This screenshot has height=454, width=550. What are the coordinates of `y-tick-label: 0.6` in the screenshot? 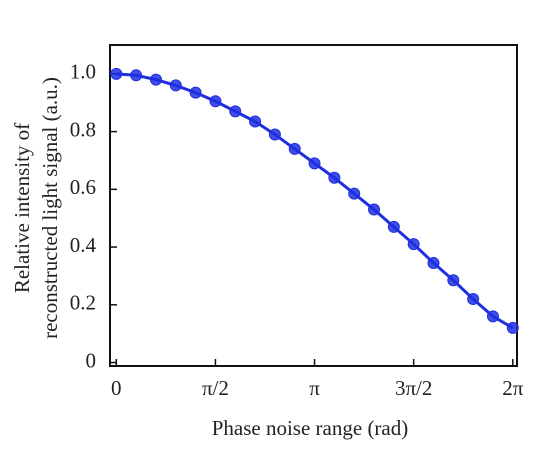 It's located at (83, 187).